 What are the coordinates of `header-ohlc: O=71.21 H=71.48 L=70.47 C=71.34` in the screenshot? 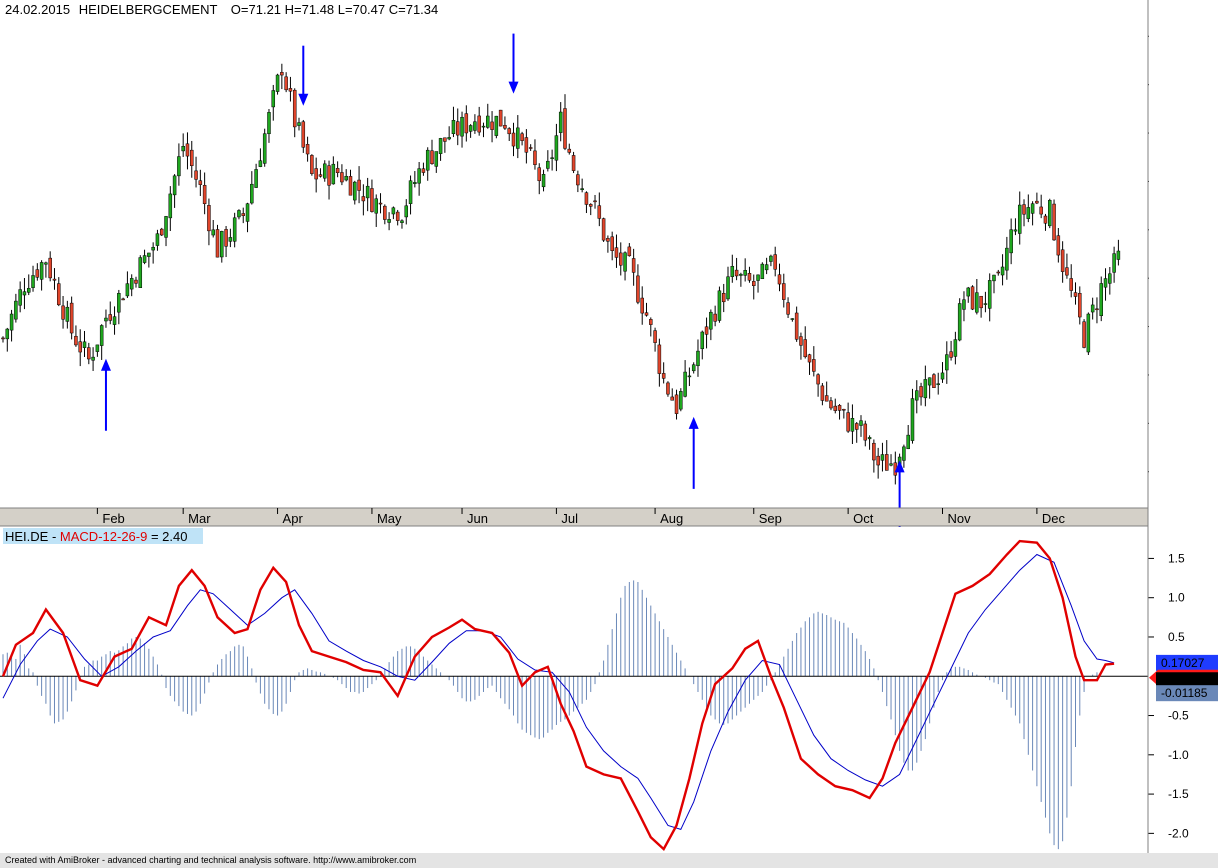 It's located at (334, 9).